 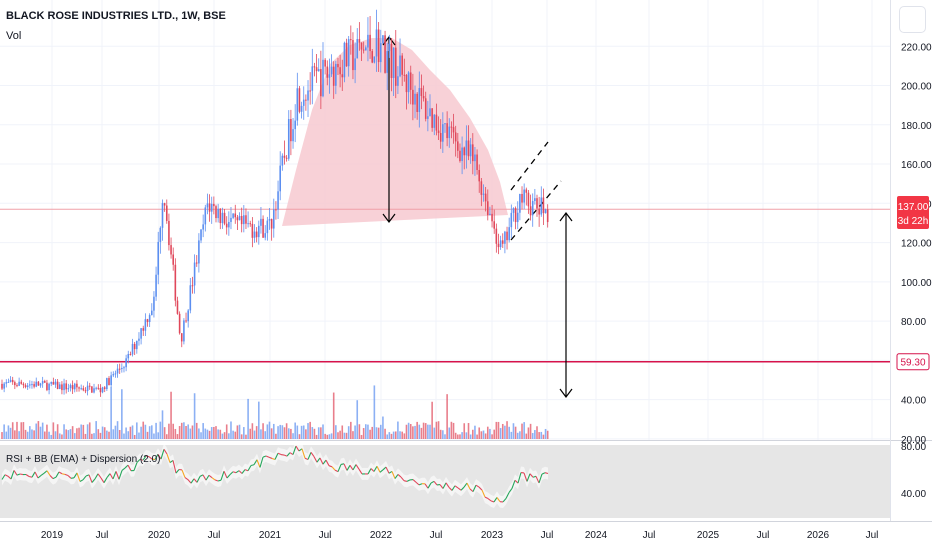 What do you see at coordinates (116, 16) in the screenshot?
I see `chart-title: BLACK ROSE INDUSTRIES LTD., 1W, BSE` at bounding box center [116, 16].